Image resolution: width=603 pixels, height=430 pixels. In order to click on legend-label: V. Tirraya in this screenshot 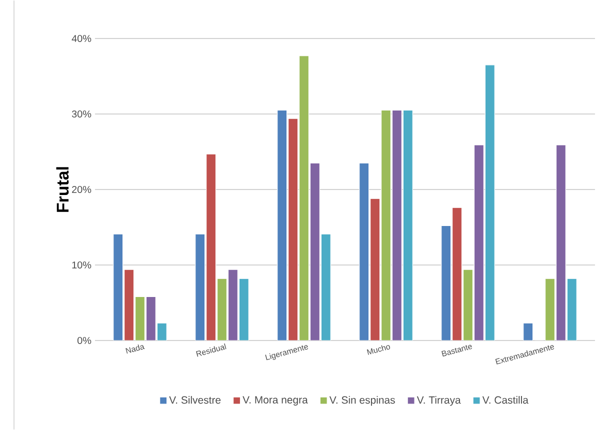, I will do `click(438, 401)`.